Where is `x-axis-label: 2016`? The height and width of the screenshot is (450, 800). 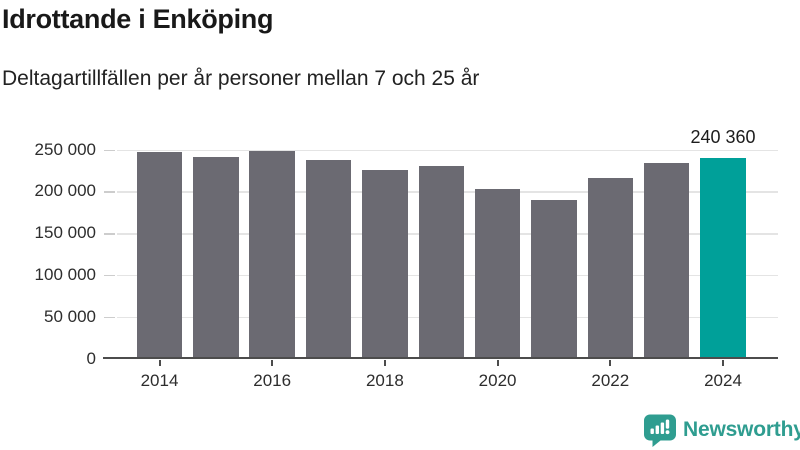
x-axis-label: 2016 is located at coordinates (272, 380).